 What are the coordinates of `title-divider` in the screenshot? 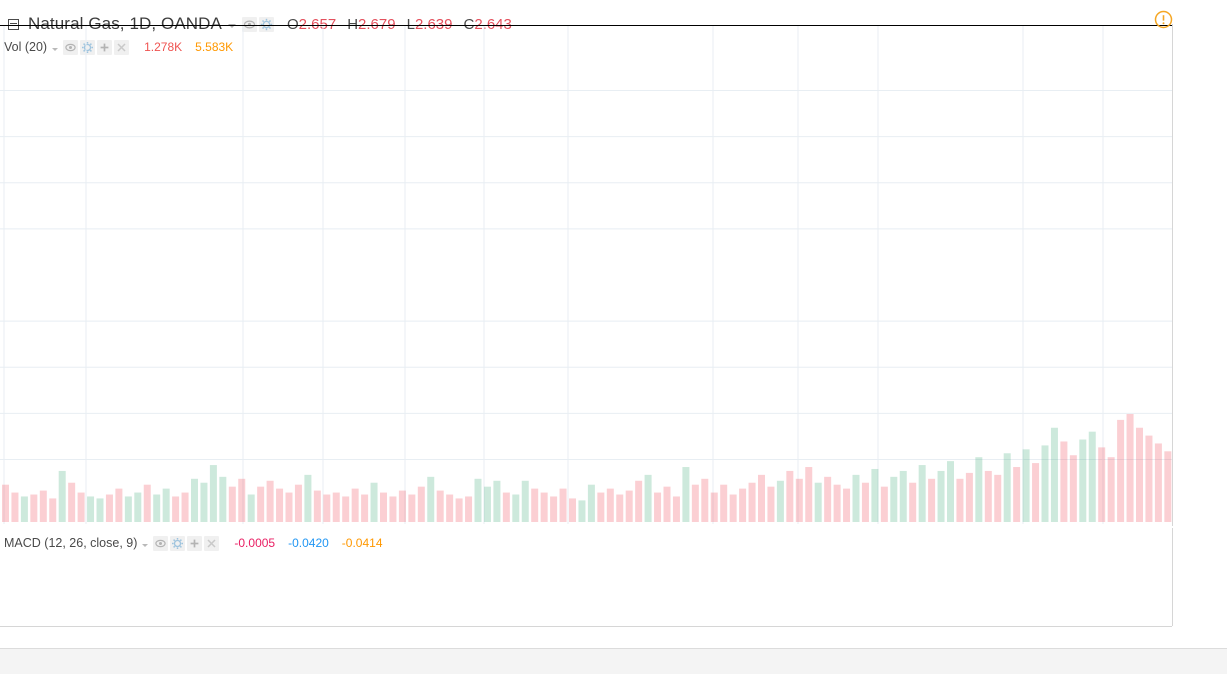 It's located at (613, 25).